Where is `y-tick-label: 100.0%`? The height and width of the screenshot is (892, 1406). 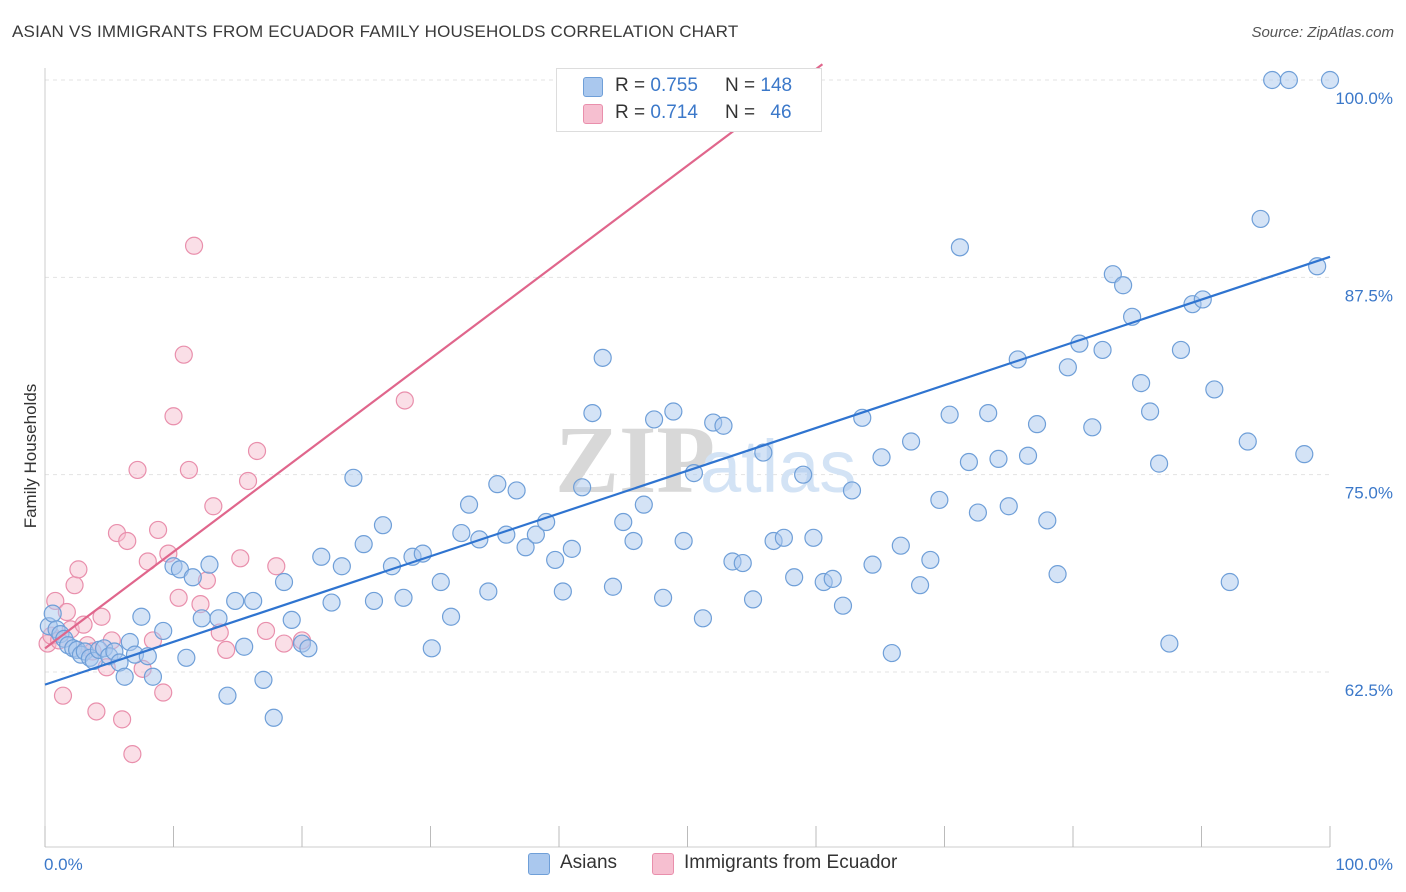
y-tick-label: 100.0% is located at coordinates (1364, 98).